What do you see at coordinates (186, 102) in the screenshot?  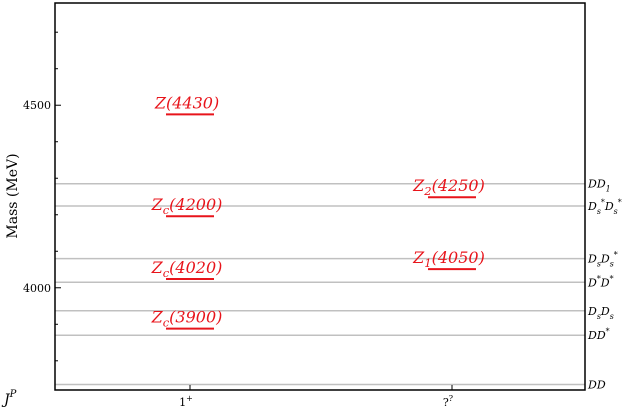 I see `state-label-z-4430: Z(4430)` at bounding box center [186, 102].